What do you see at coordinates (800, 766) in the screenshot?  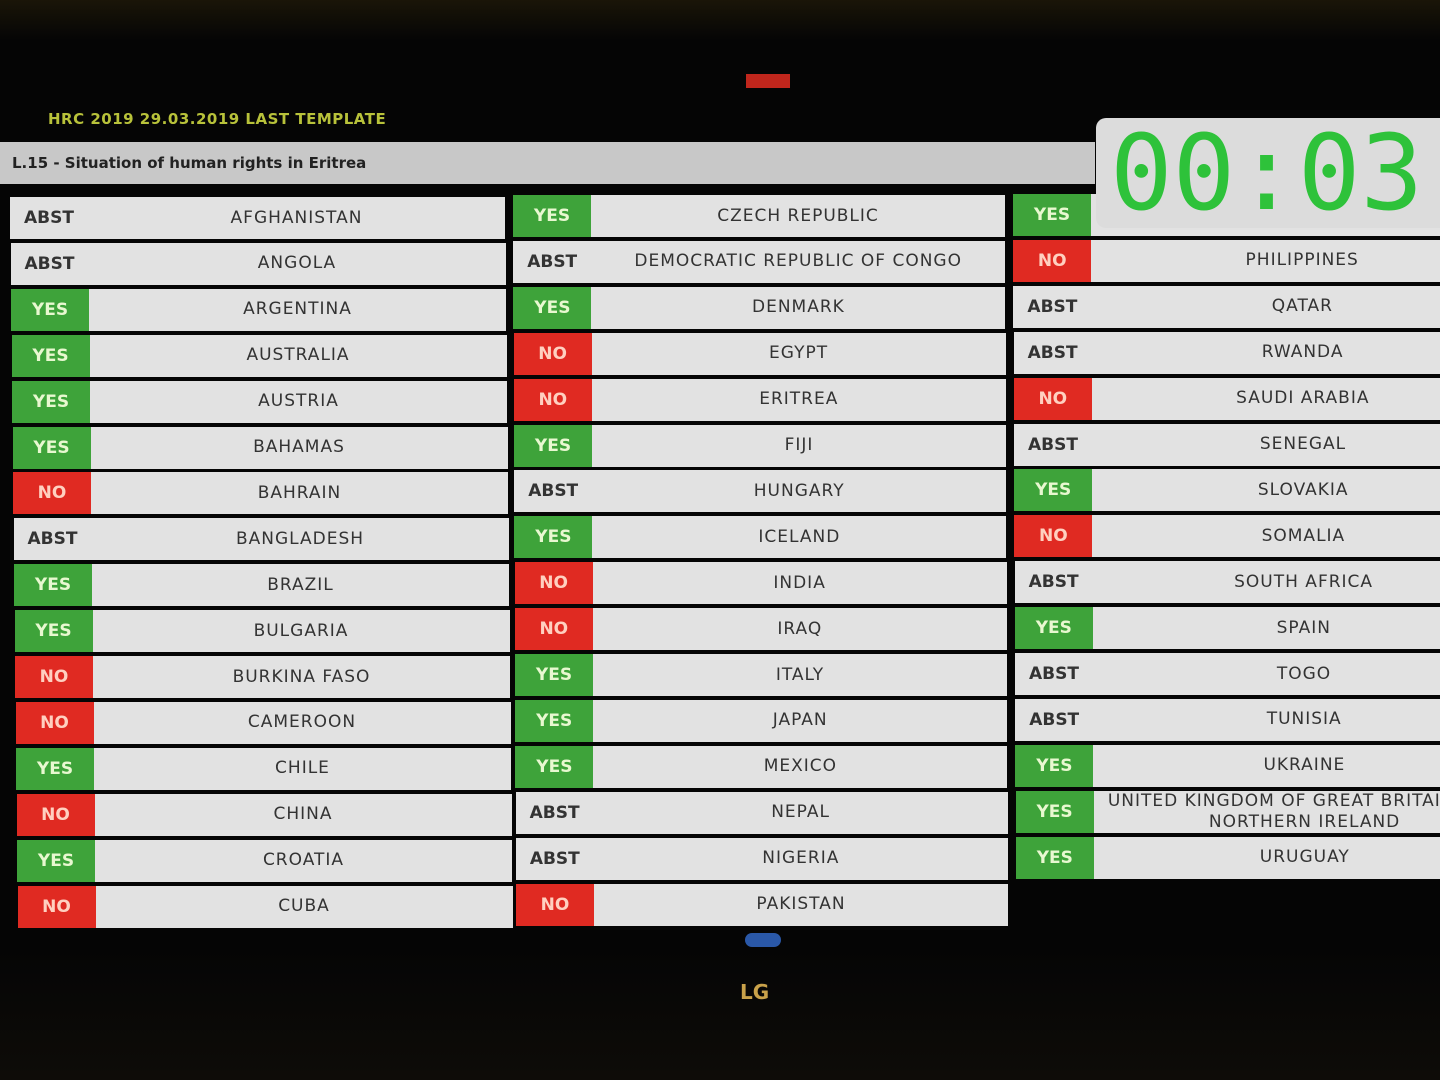 I see `country-name: MEXICO` at bounding box center [800, 766].